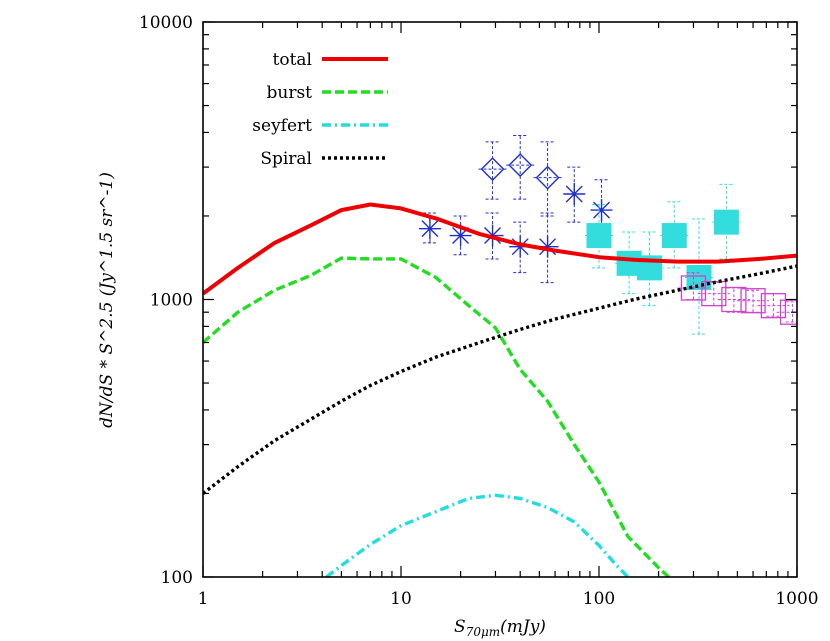 Image resolution: width=830 pixels, height=641 pixels. I want to click on x-axis-label-main: S, so click(460, 627).